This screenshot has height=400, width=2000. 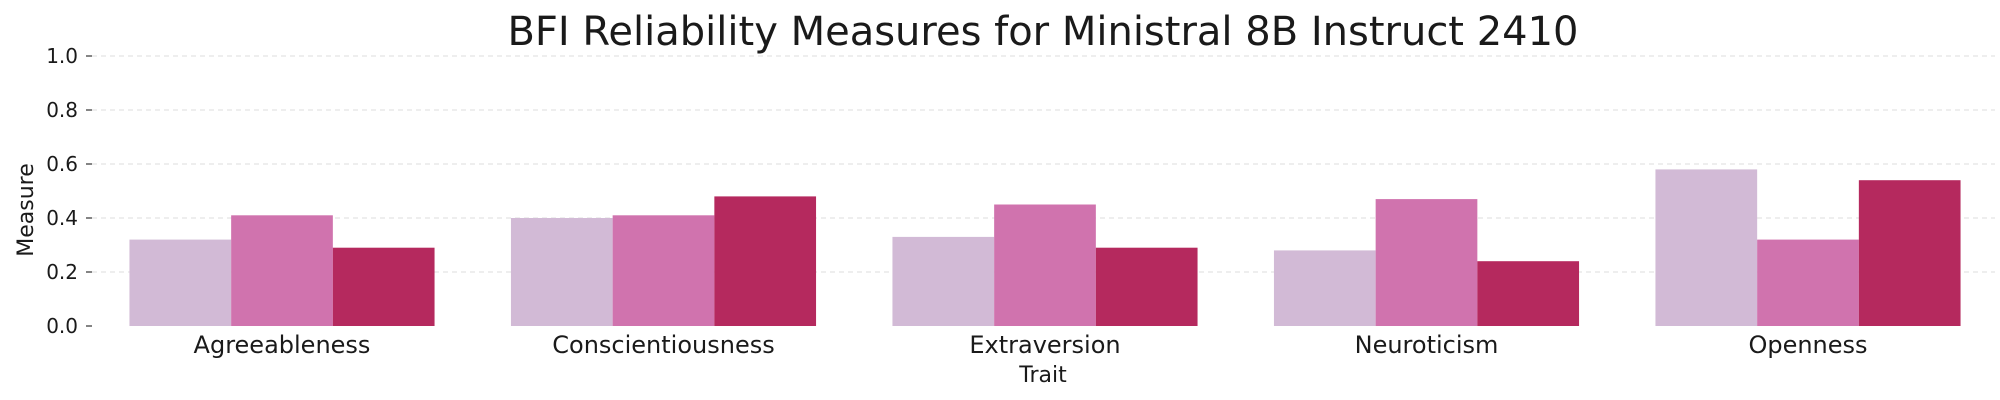 What do you see at coordinates (62, 110) in the screenshot?
I see `y-tick-label: 0.8` at bounding box center [62, 110].